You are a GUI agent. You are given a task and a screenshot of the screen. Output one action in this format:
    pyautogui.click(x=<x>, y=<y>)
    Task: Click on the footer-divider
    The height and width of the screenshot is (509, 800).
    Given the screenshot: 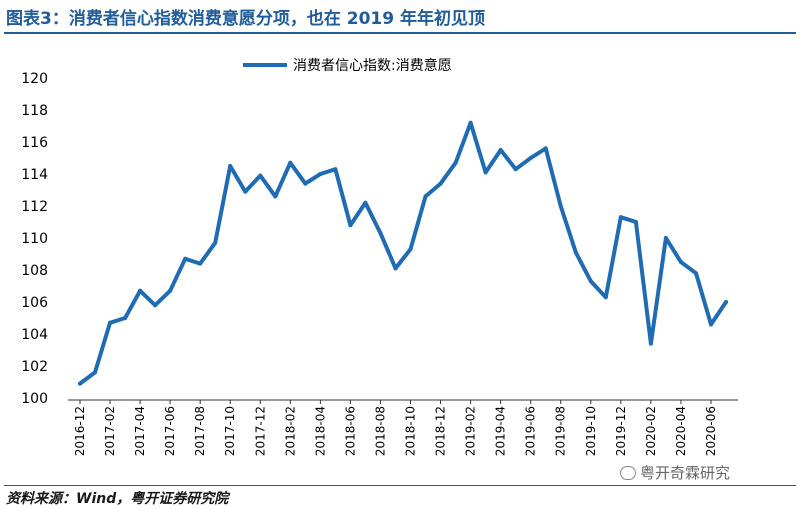 What is the action you would take?
    pyautogui.click(x=400, y=485)
    